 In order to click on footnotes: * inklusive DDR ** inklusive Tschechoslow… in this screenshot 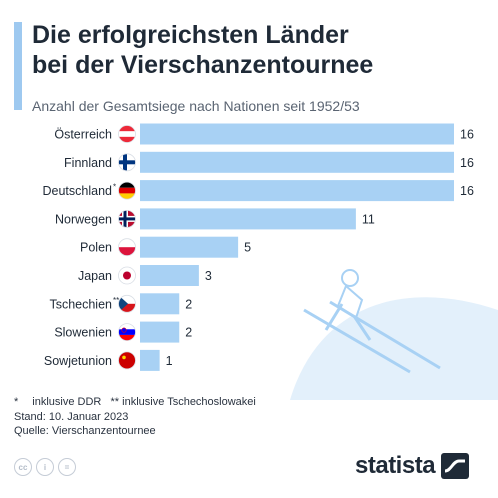, I will do `click(249, 417)`.